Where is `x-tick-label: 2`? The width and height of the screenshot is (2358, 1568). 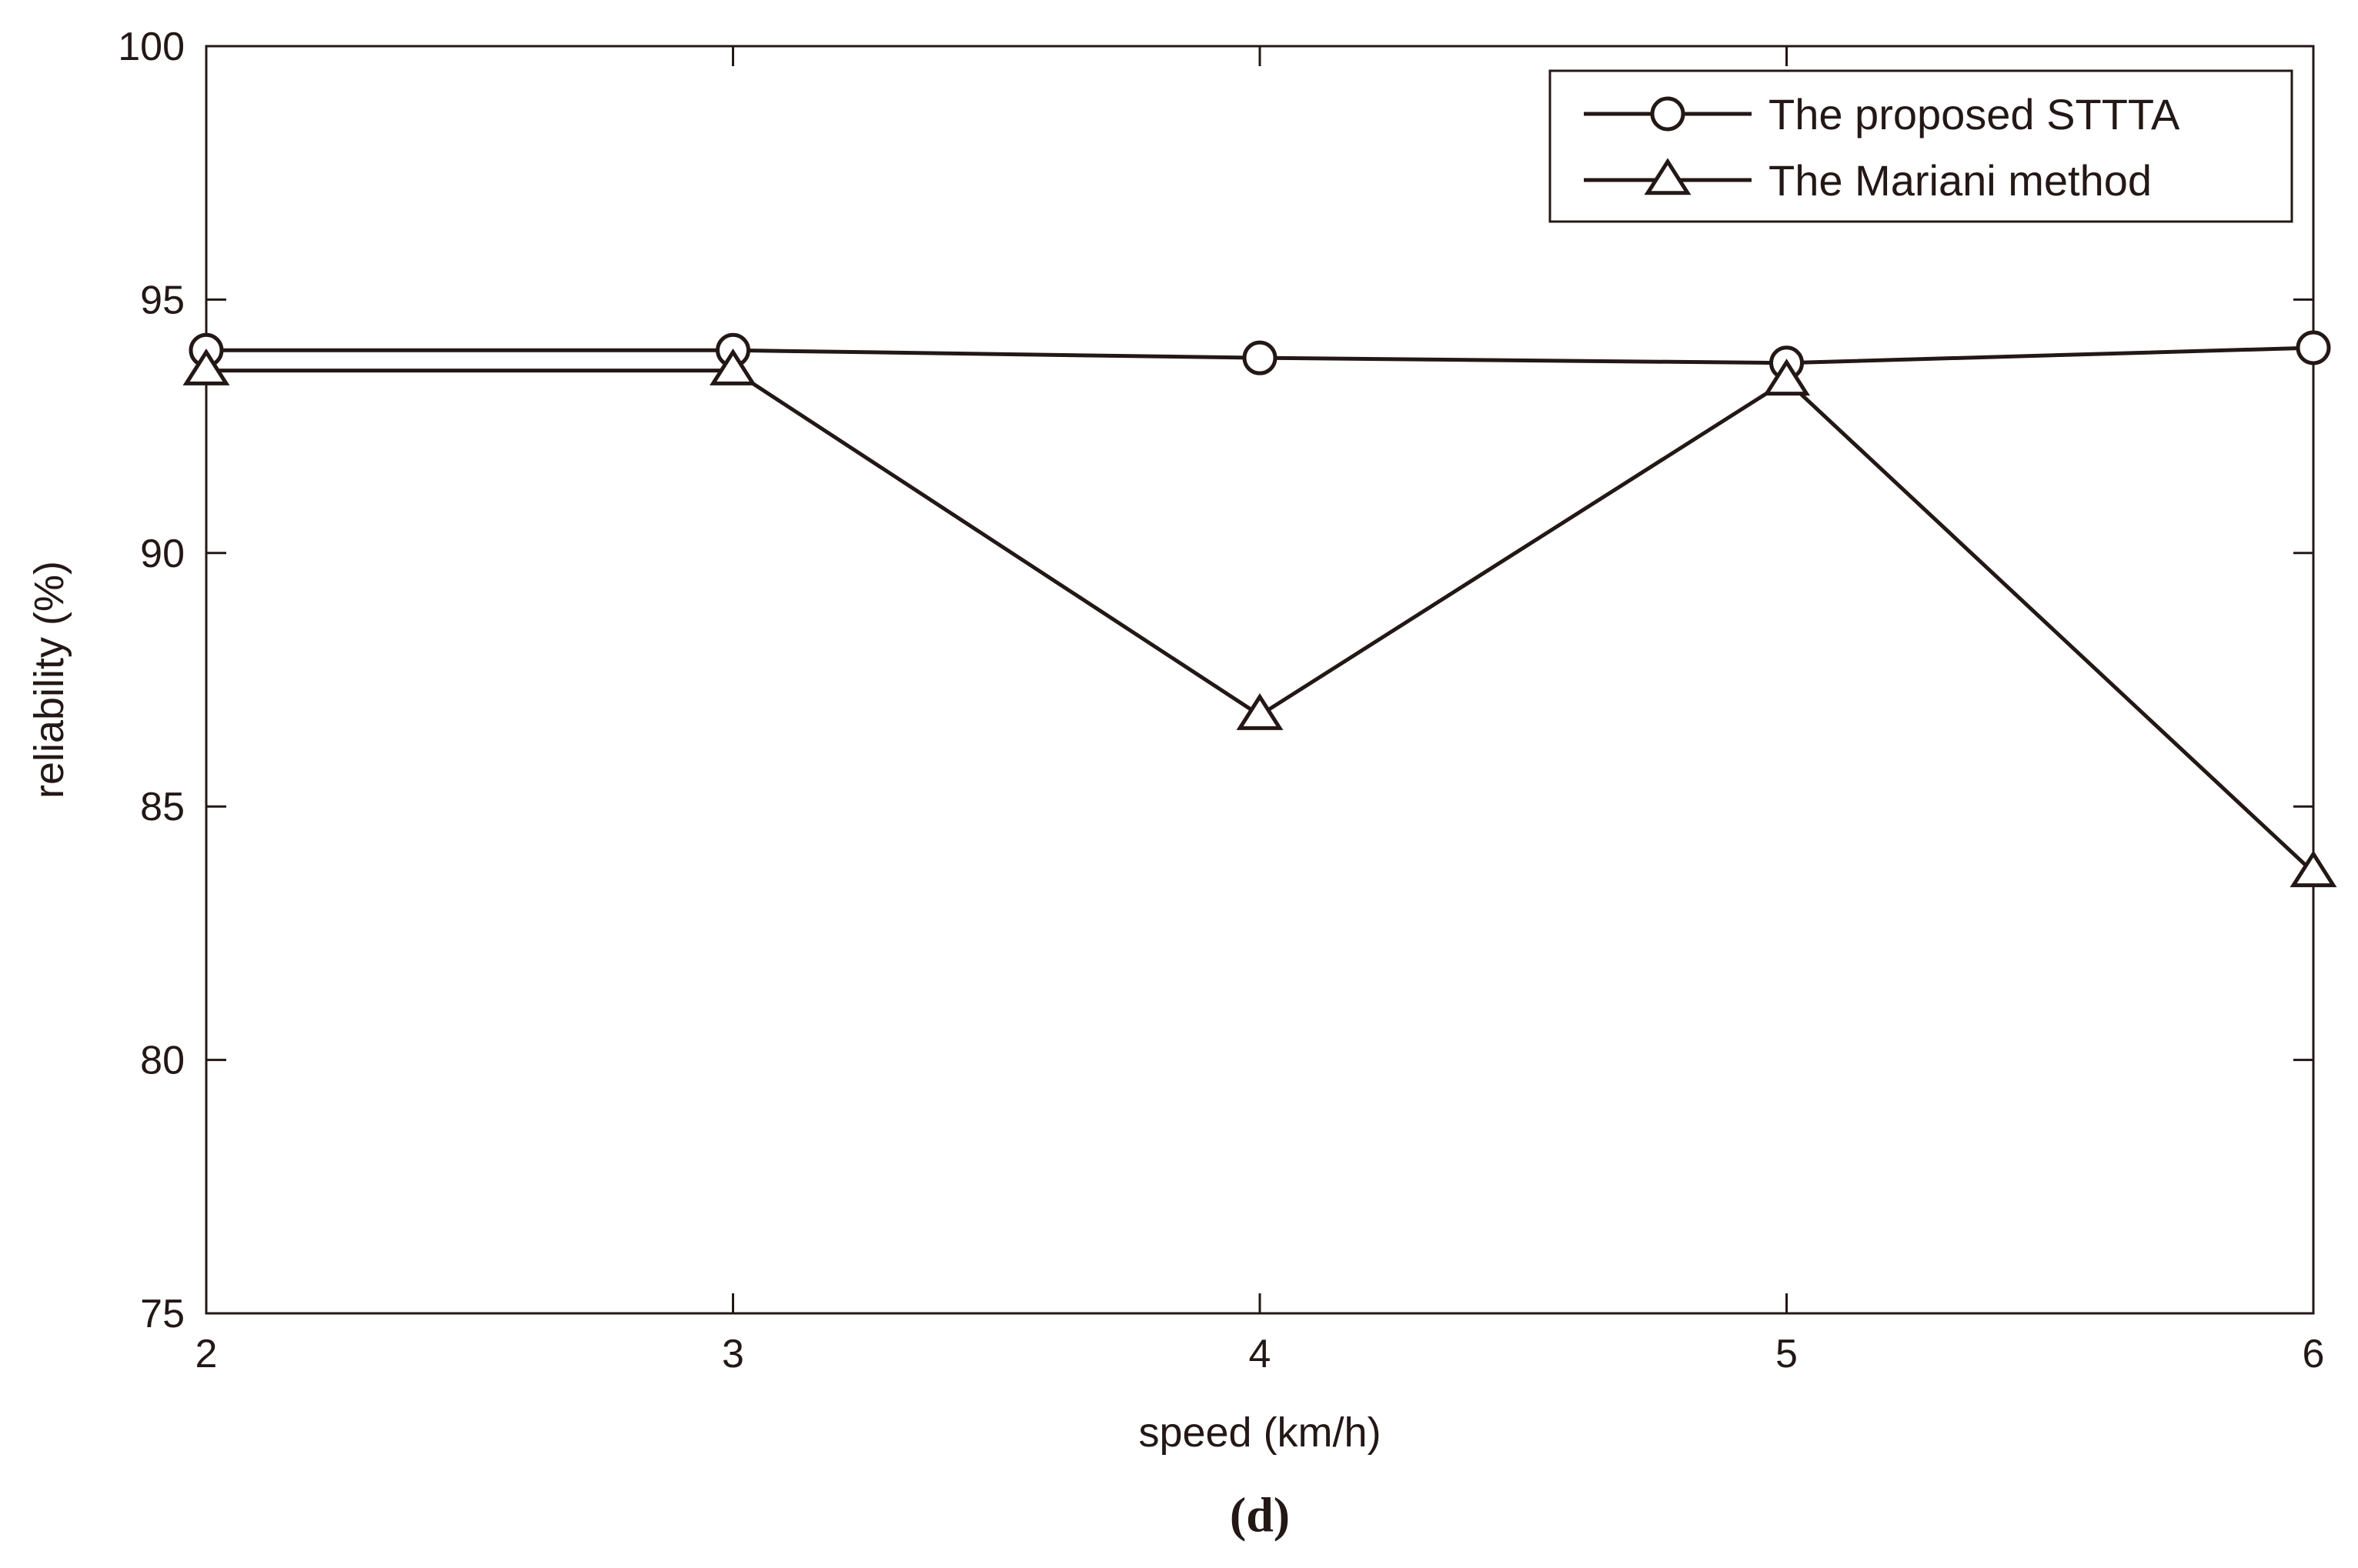 x-tick-label: 2 is located at coordinates (207, 1354).